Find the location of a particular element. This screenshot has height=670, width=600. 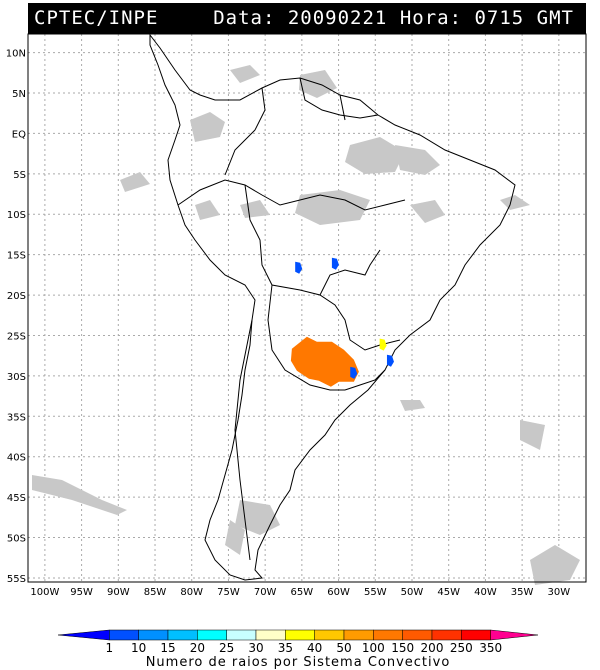

legend-value-label: 40 is located at coordinates (314, 648).